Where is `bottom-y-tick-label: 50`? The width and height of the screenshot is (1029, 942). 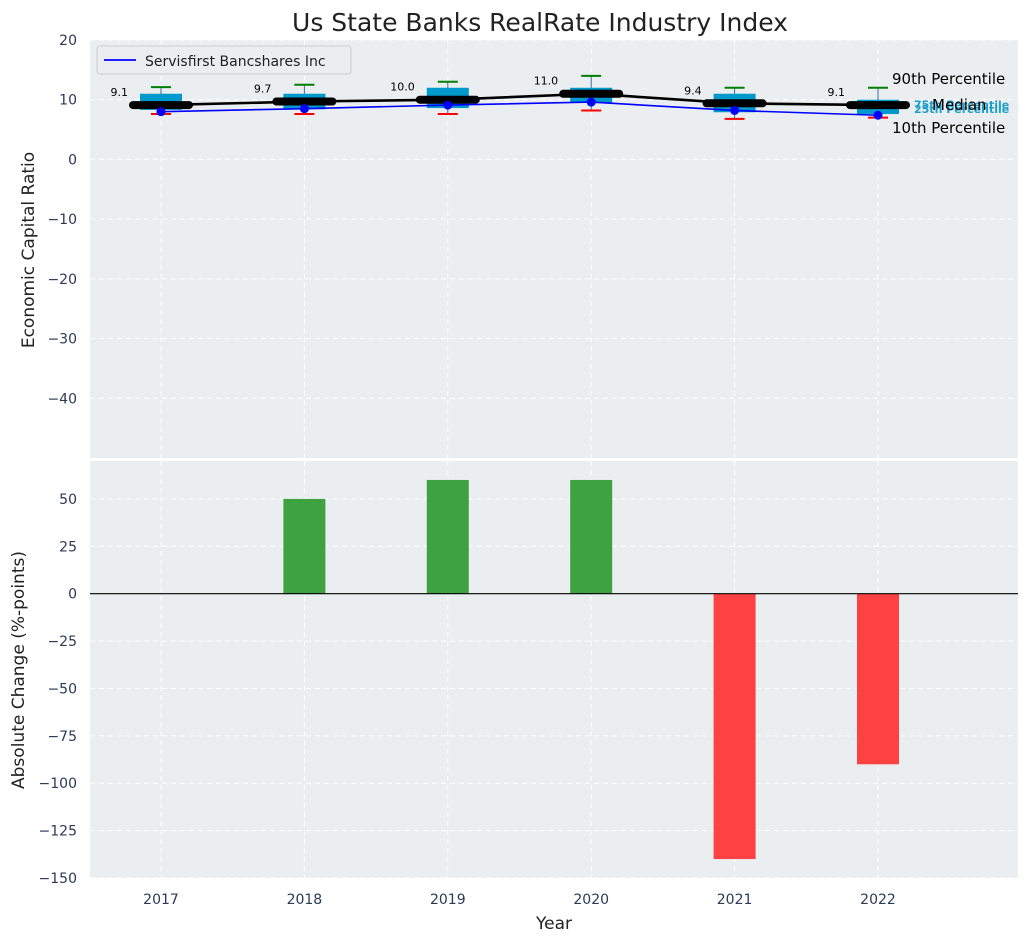
bottom-y-tick-label: 50 is located at coordinates (68, 500).